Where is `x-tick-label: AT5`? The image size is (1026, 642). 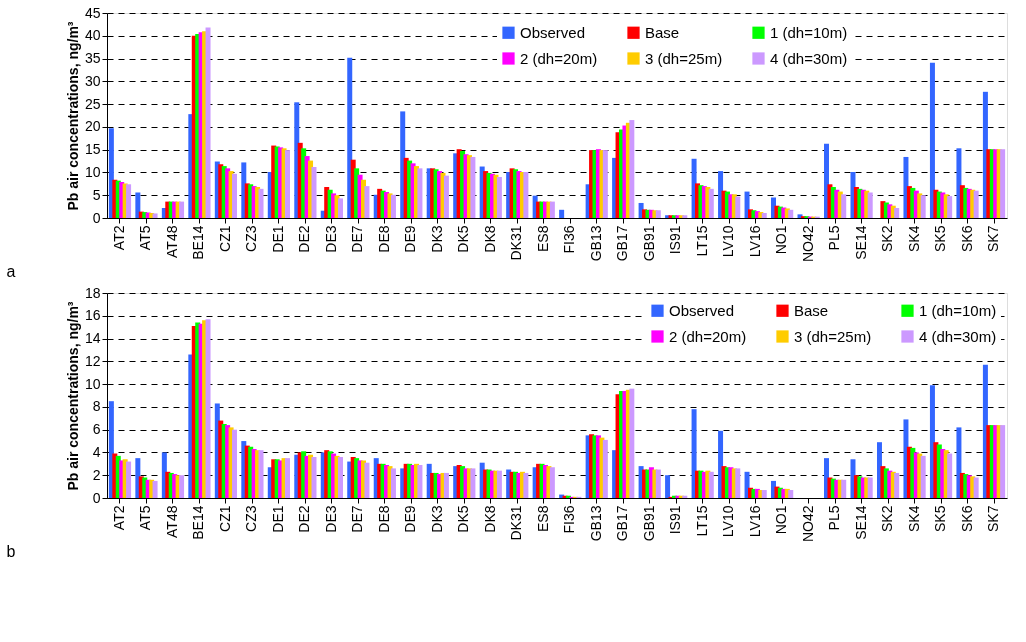
x-tick-label: AT5 is located at coordinates (145, 238).